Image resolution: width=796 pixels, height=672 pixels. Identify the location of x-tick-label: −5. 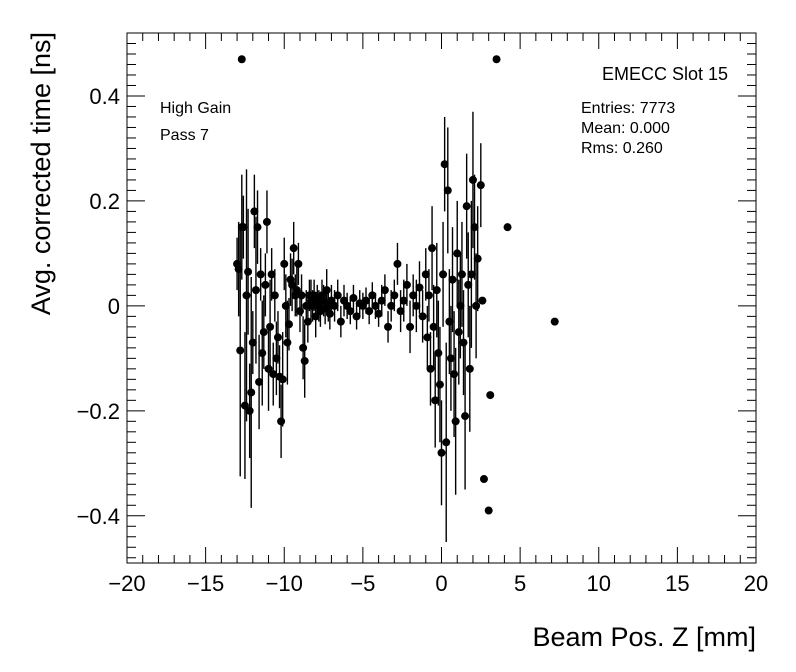
(362, 583).